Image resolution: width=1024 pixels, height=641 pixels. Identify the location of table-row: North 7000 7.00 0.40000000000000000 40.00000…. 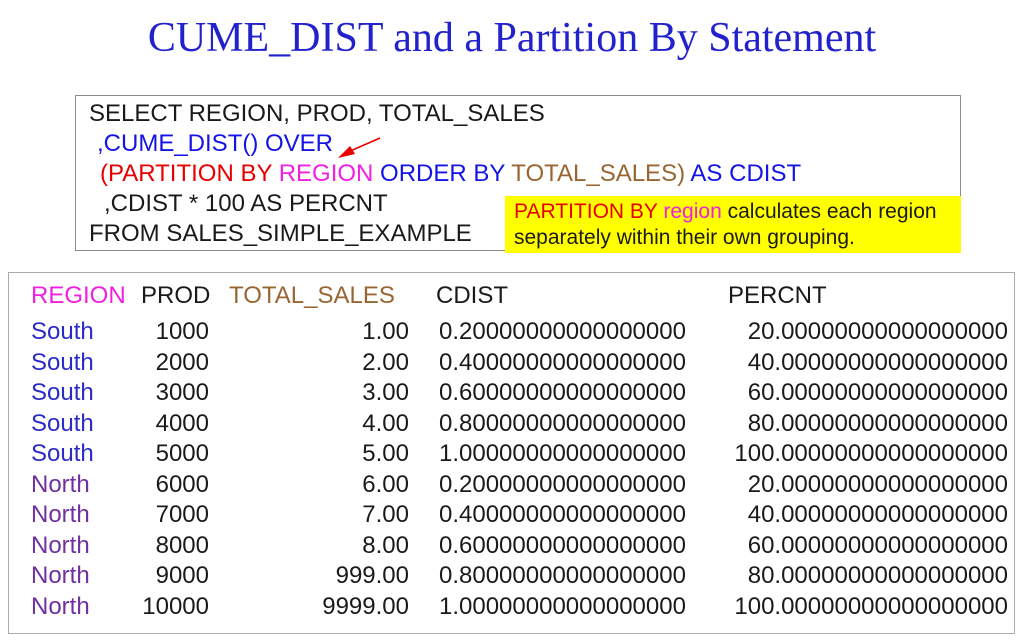
(511, 515).